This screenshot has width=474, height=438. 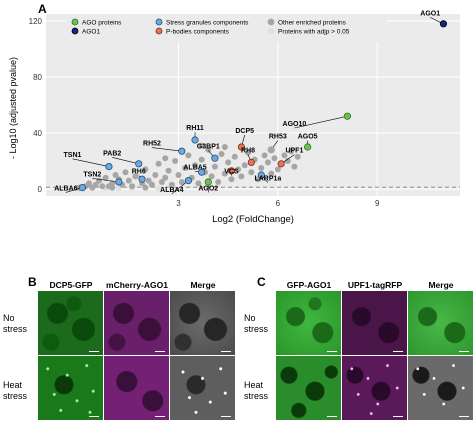 I want to click on data-point-alba6, so click(x=82, y=188).